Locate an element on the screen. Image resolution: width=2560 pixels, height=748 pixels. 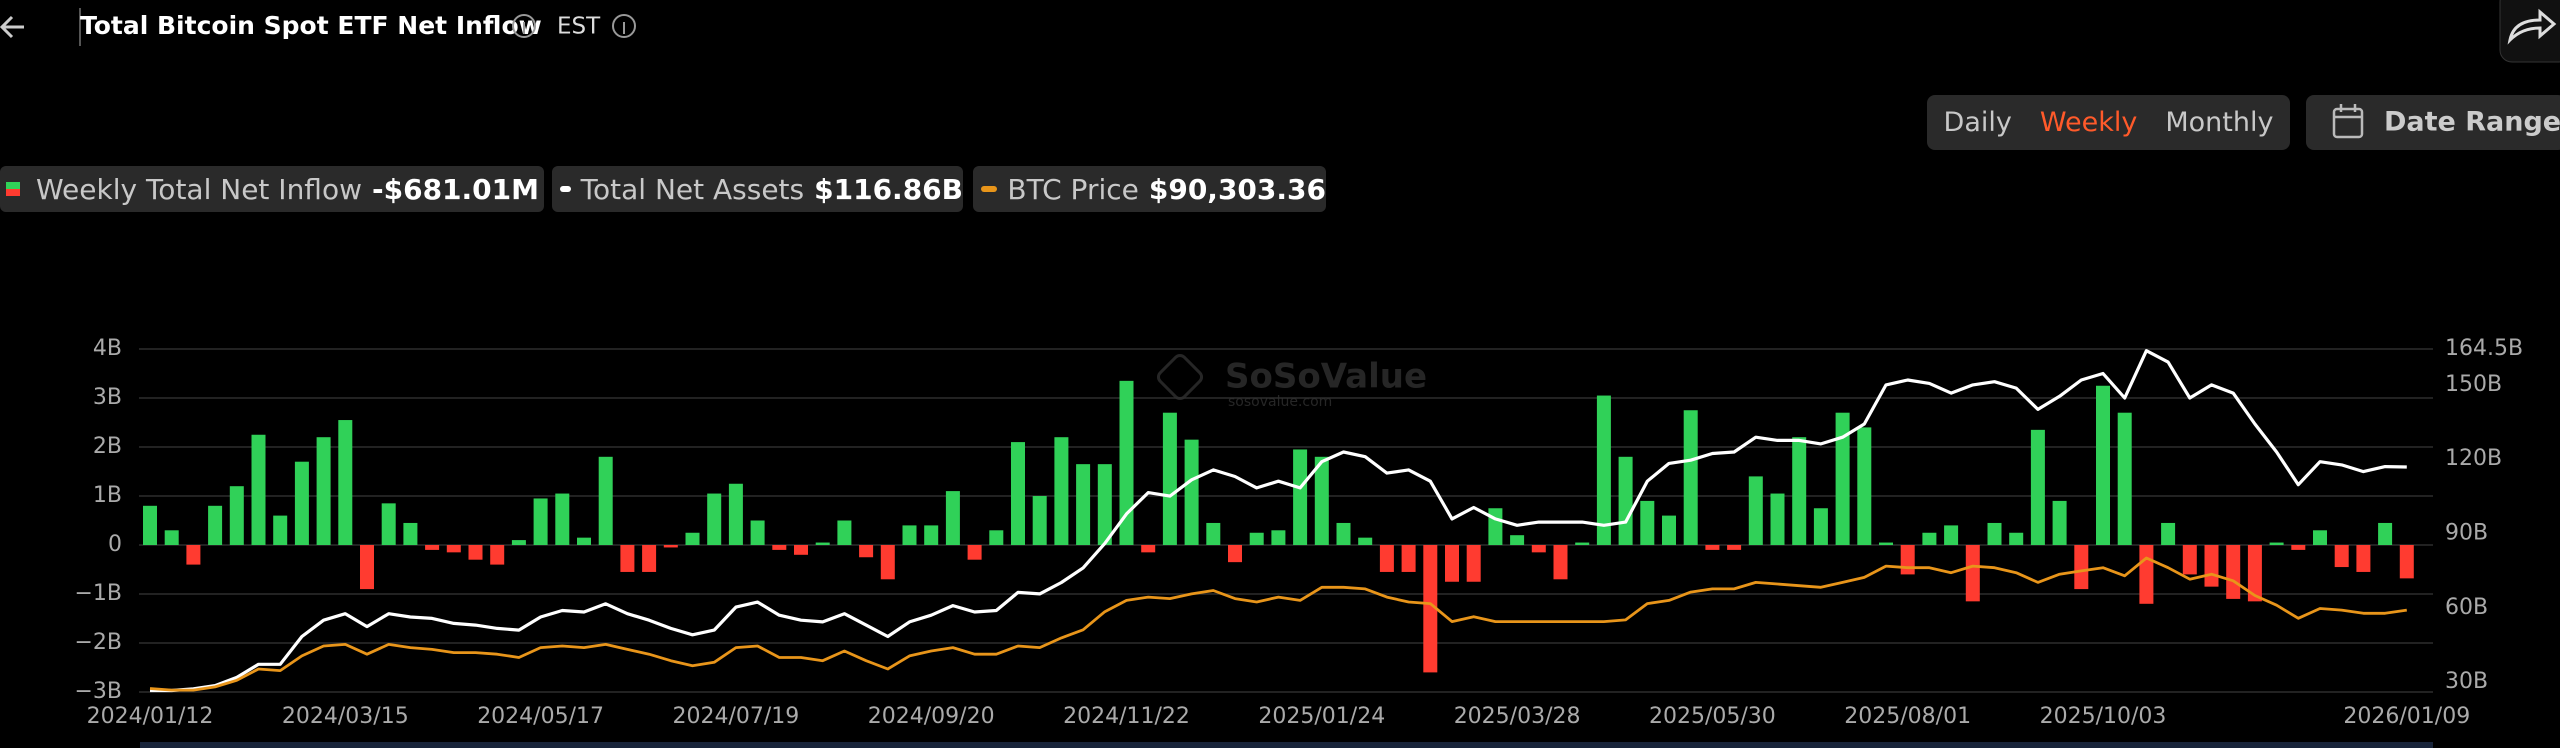
date-range-label: Date Range is located at coordinates (2472, 122).